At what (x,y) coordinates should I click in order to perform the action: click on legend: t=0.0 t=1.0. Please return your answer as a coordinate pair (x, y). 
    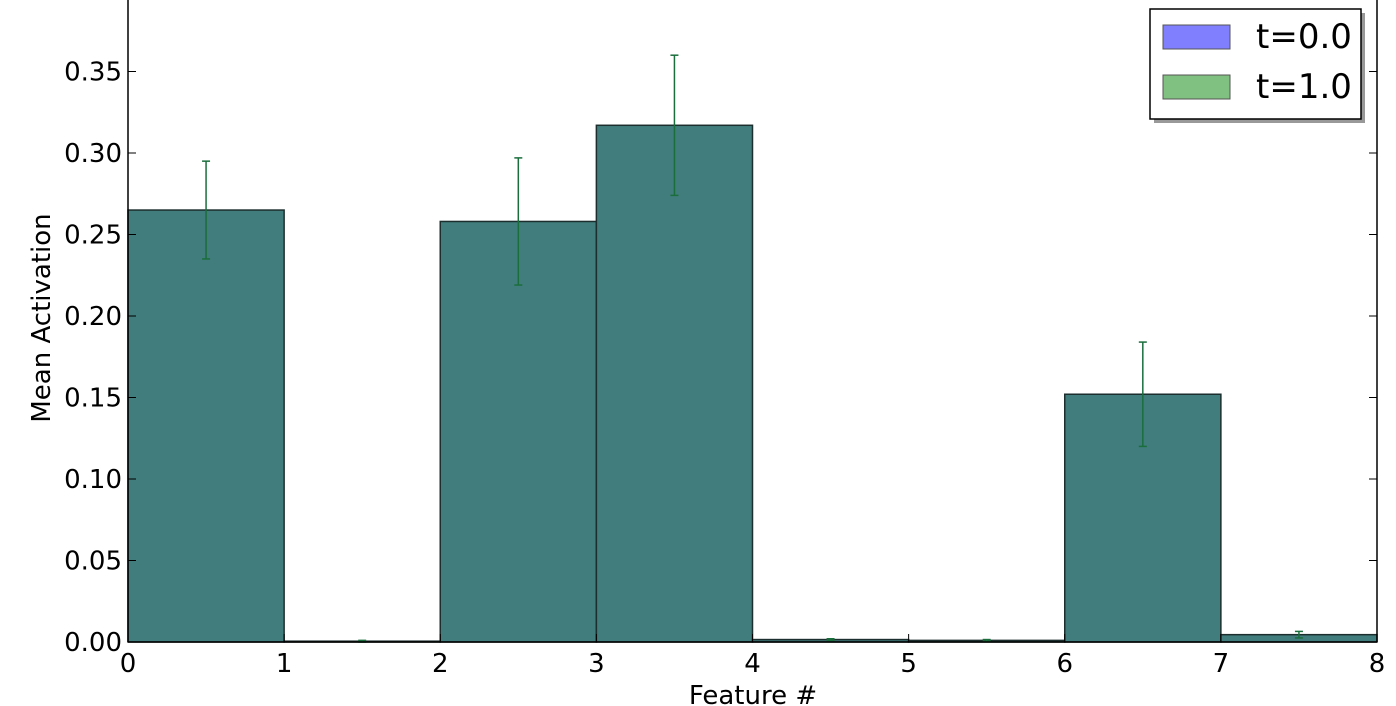
    Looking at the image, I should click on (1257, 65).